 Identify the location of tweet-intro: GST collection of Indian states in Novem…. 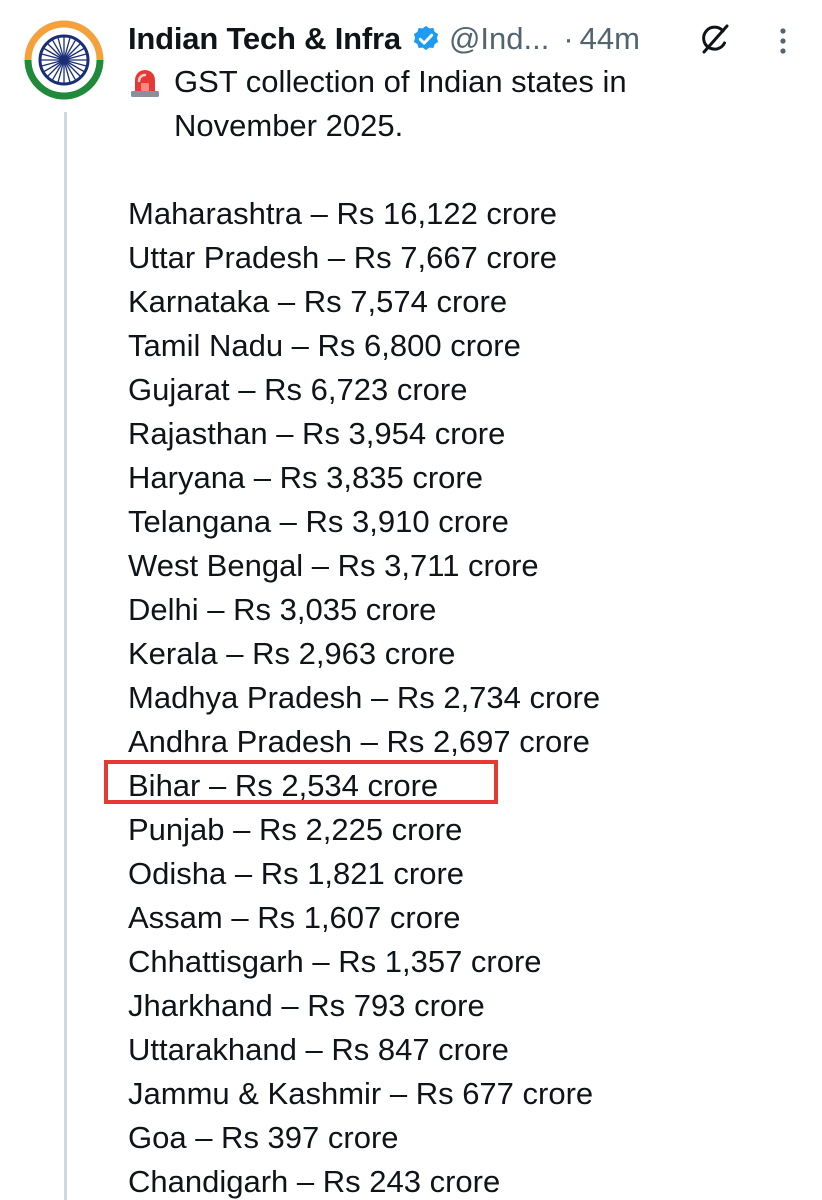
(468, 104).